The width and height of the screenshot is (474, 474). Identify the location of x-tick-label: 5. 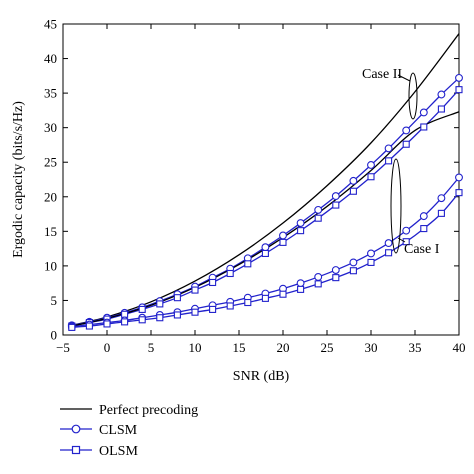
(151, 347).